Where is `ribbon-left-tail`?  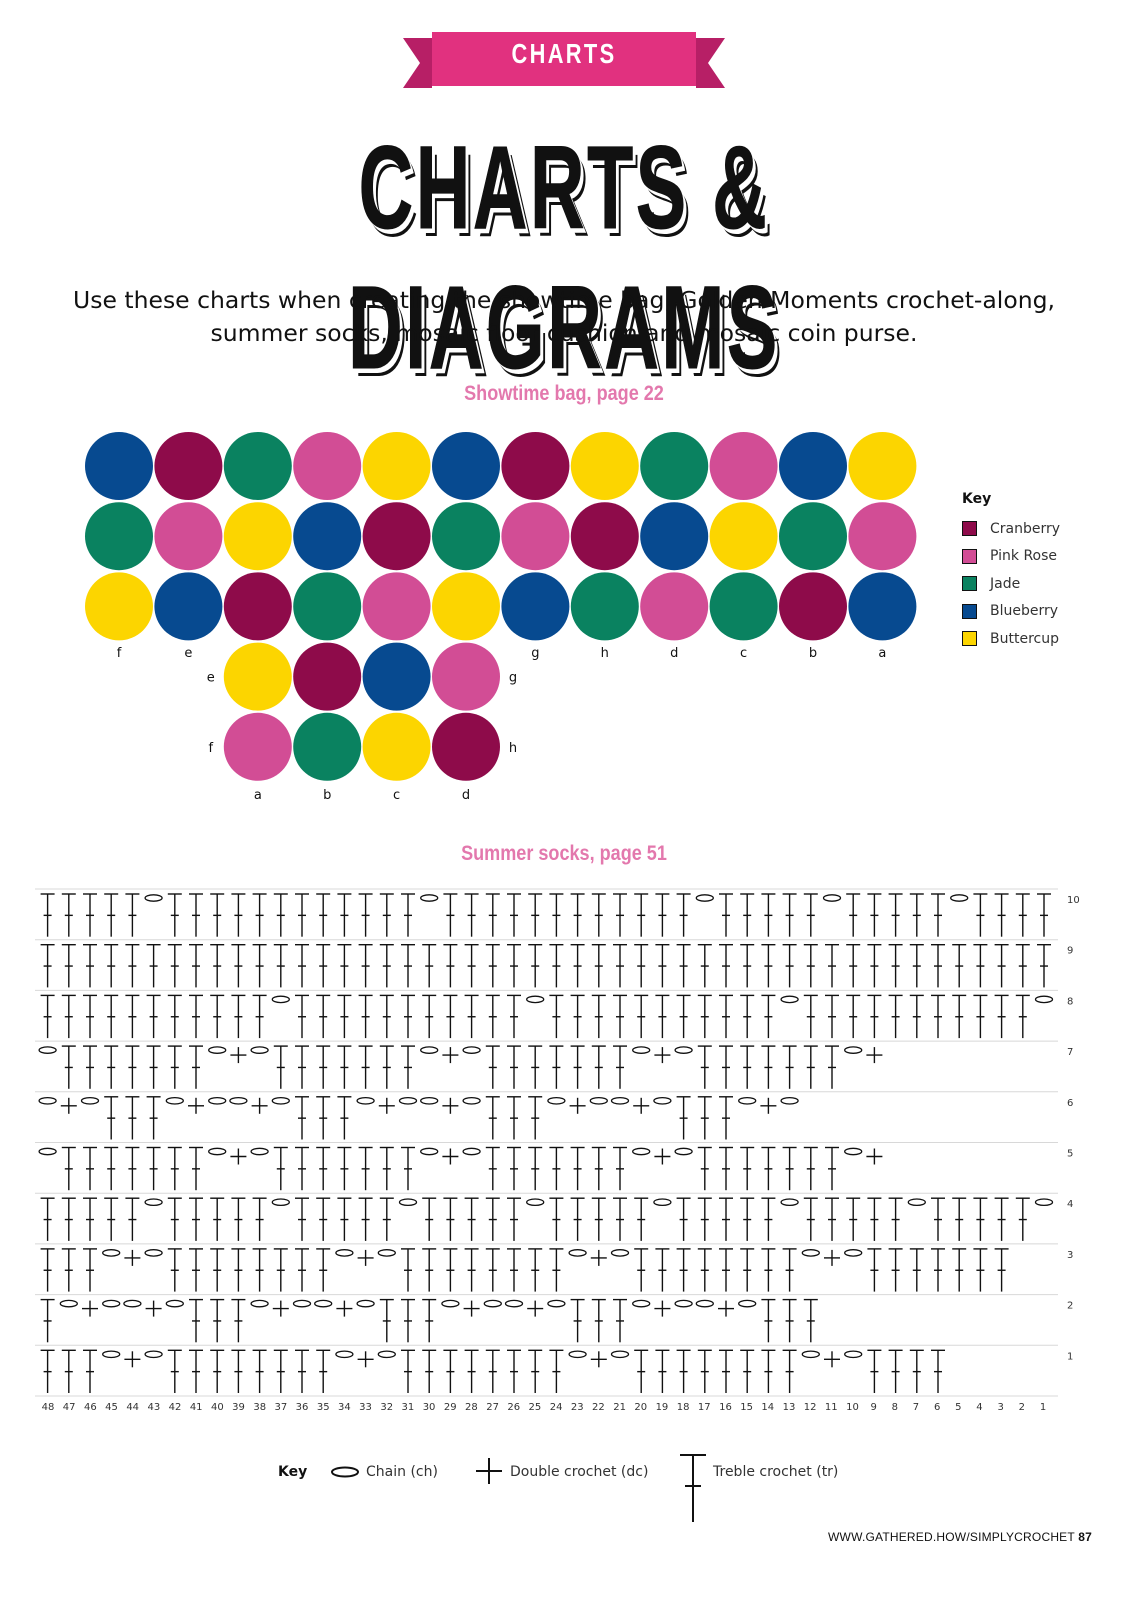 ribbon-left-tail is located at coordinates (417, 63).